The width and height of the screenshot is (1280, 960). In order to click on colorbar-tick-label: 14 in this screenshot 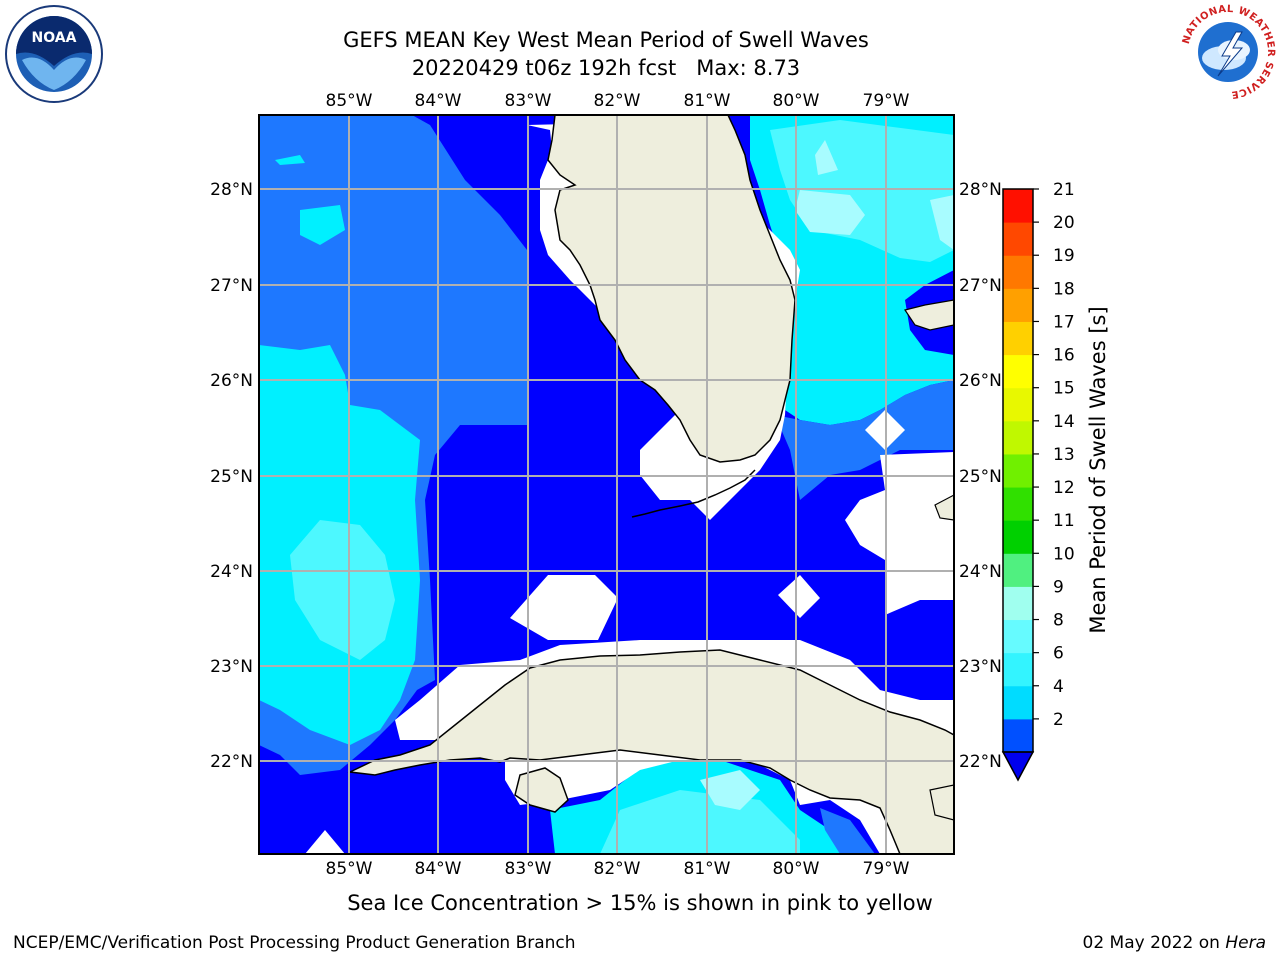, I will do `click(1064, 422)`.